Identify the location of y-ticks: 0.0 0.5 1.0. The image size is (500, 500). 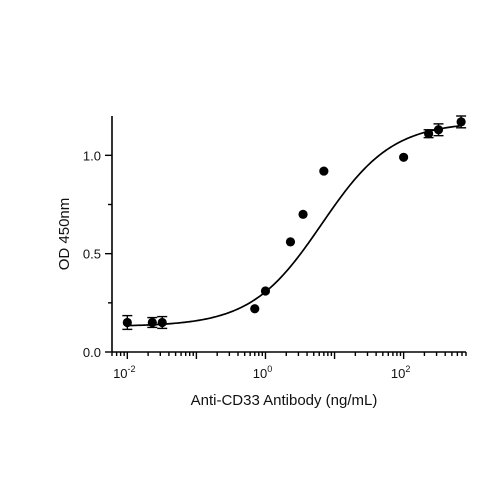
(97, 254).